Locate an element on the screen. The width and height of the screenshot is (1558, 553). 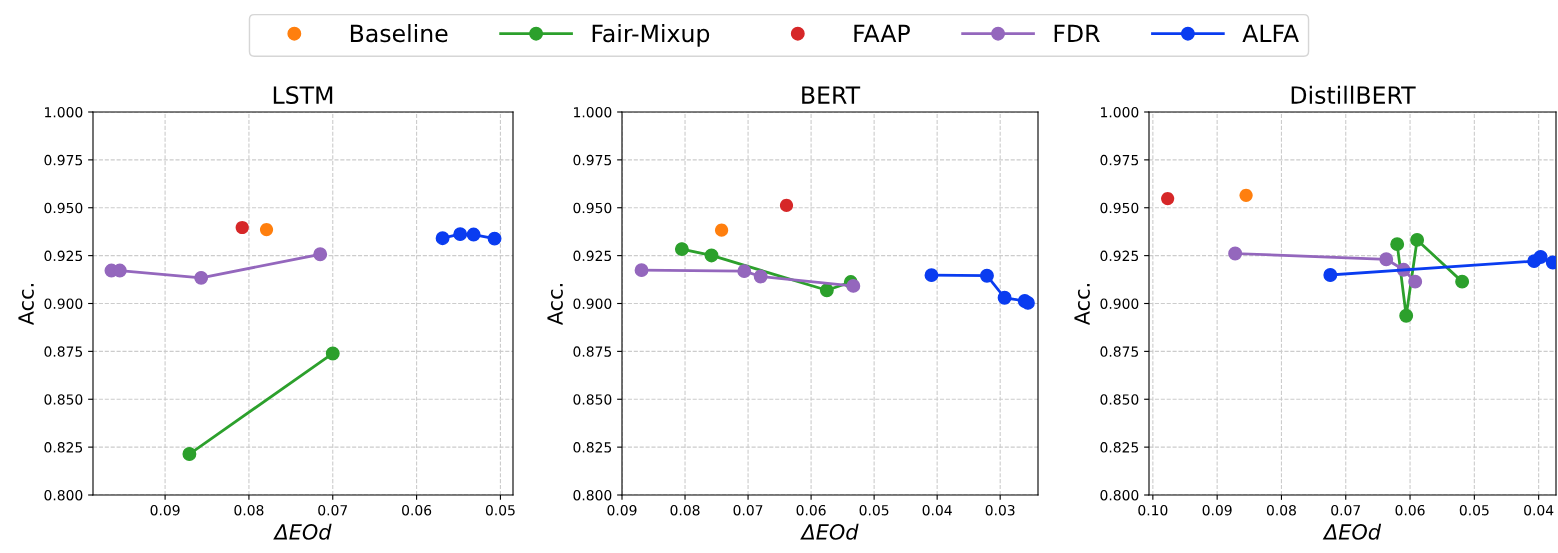
chart-title: DistillBERT is located at coordinates (1353, 94).